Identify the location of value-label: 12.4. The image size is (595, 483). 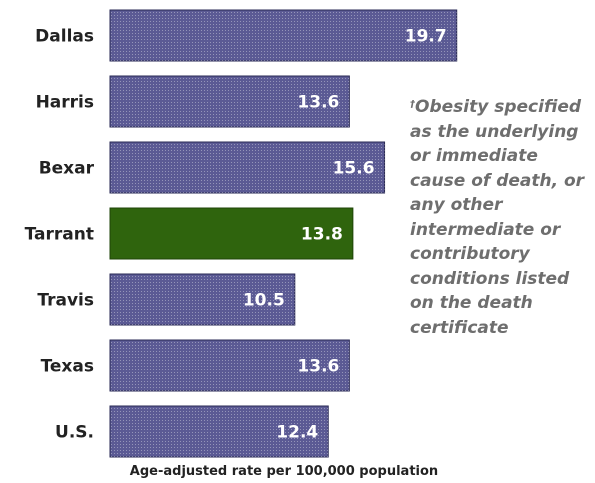
(297, 433).